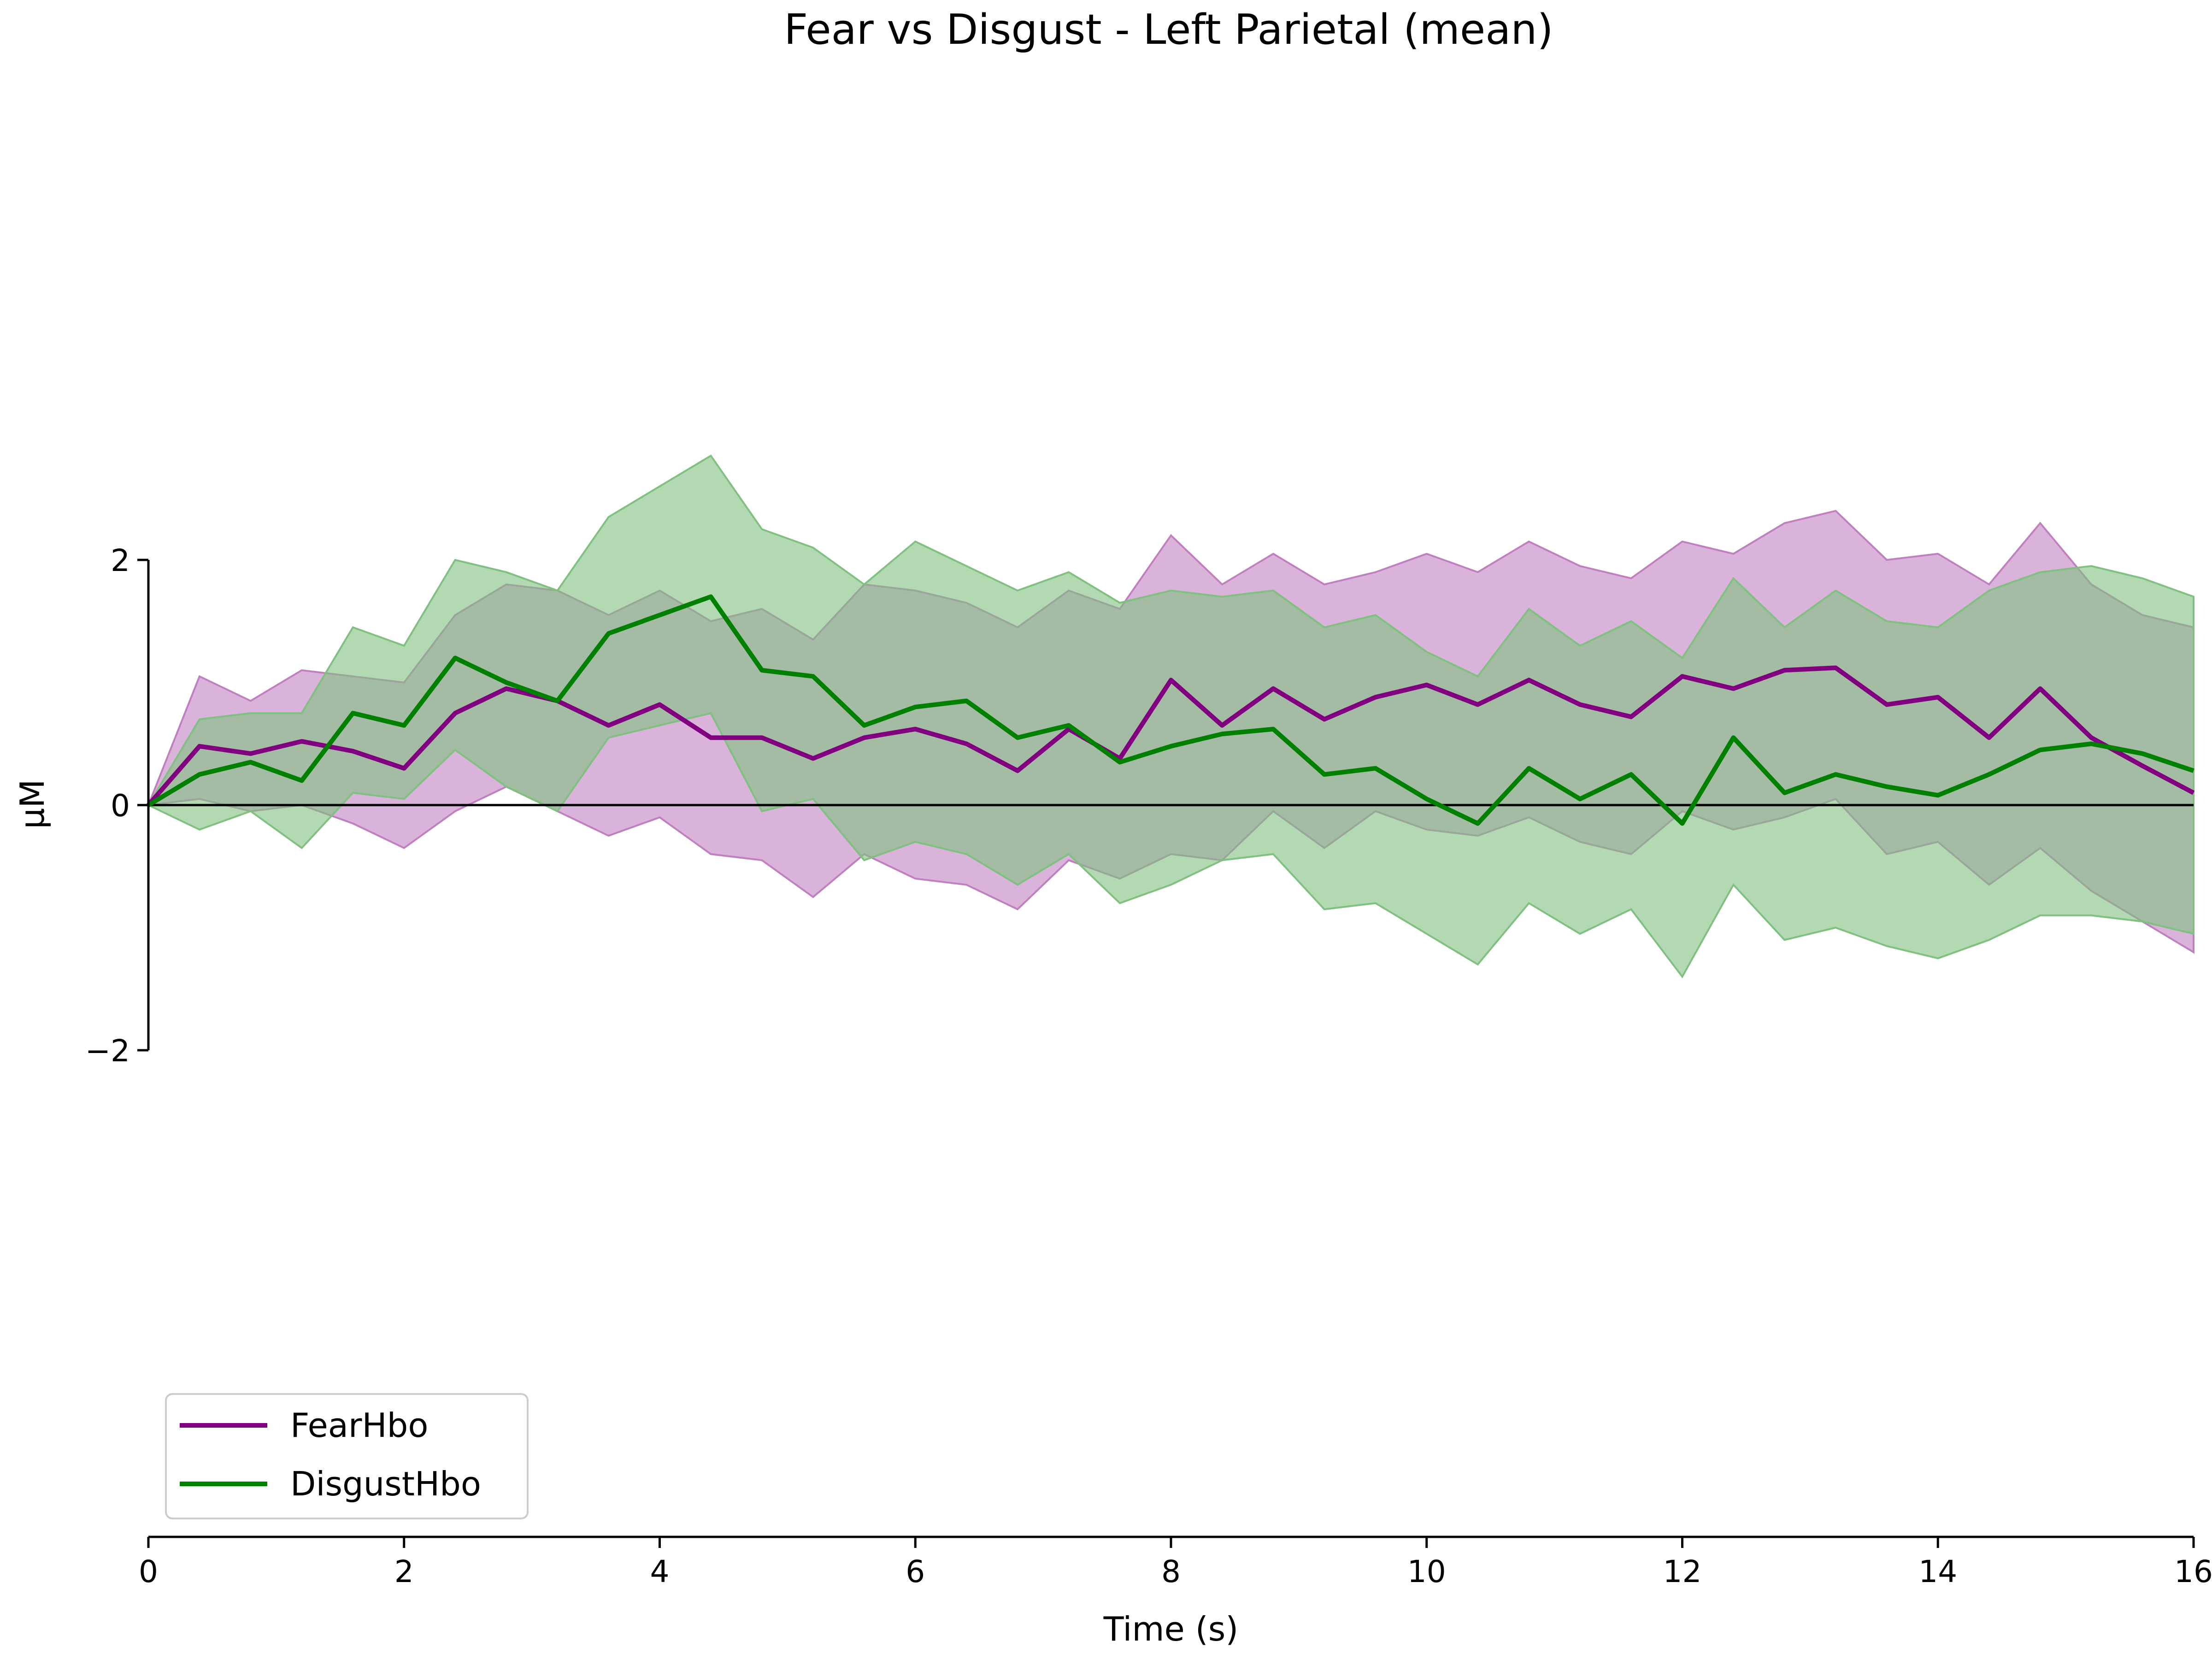 This screenshot has height=1659, width=2212. What do you see at coordinates (1937, 1571) in the screenshot?
I see `x-tick-label: 14` at bounding box center [1937, 1571].